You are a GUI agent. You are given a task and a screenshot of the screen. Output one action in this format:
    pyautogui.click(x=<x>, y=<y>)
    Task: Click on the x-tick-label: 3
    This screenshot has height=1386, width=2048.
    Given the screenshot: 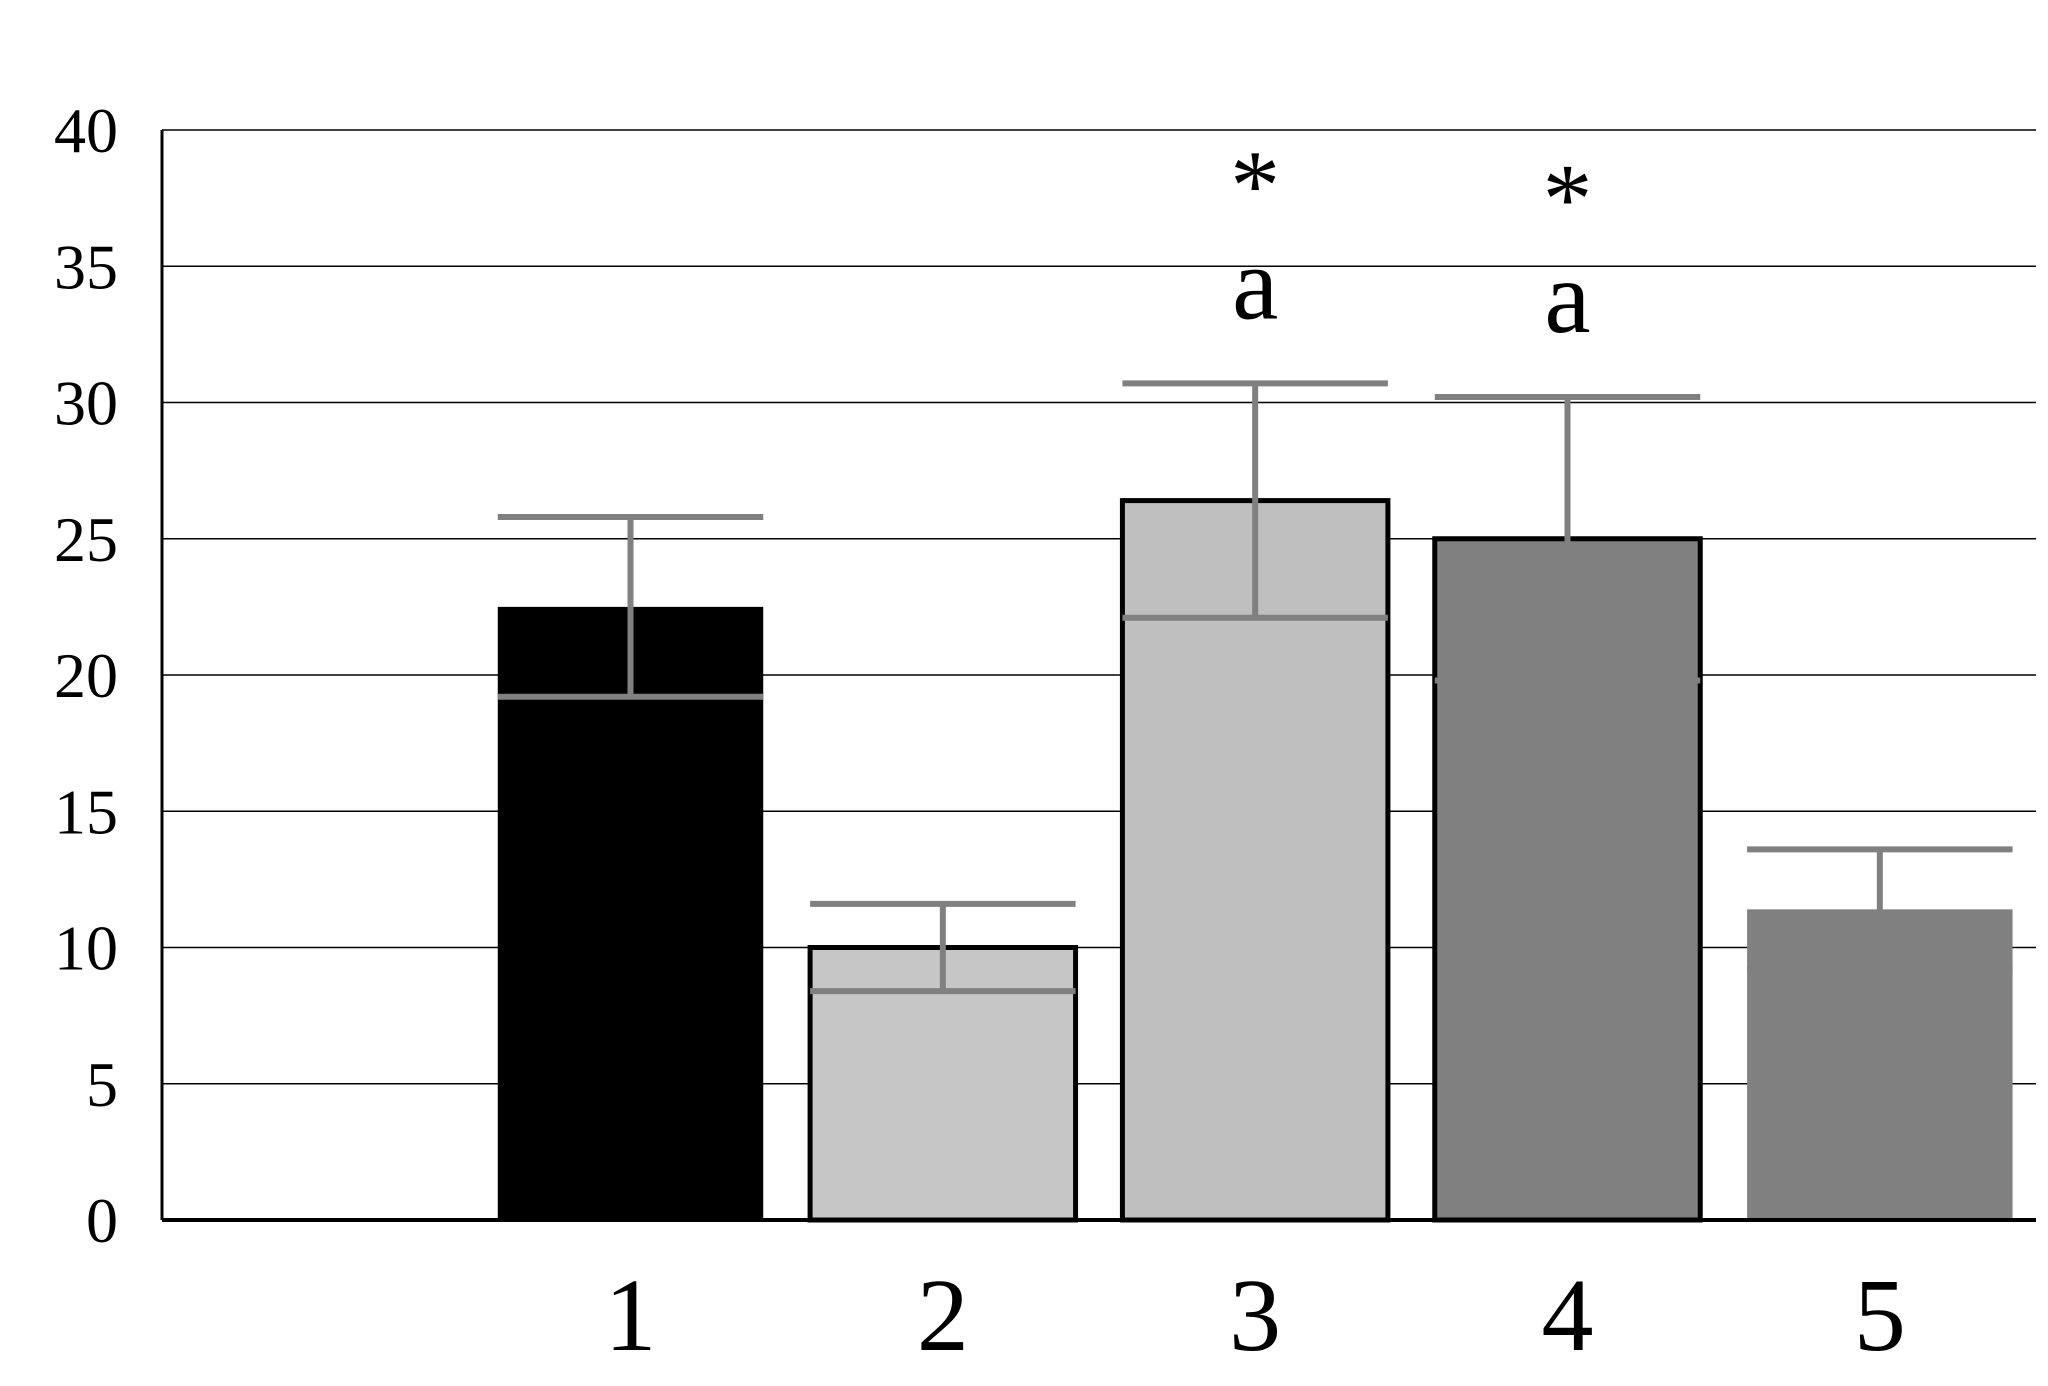 What is the action you would take?
    pyautogui.click(x=1255, y=1315)
    